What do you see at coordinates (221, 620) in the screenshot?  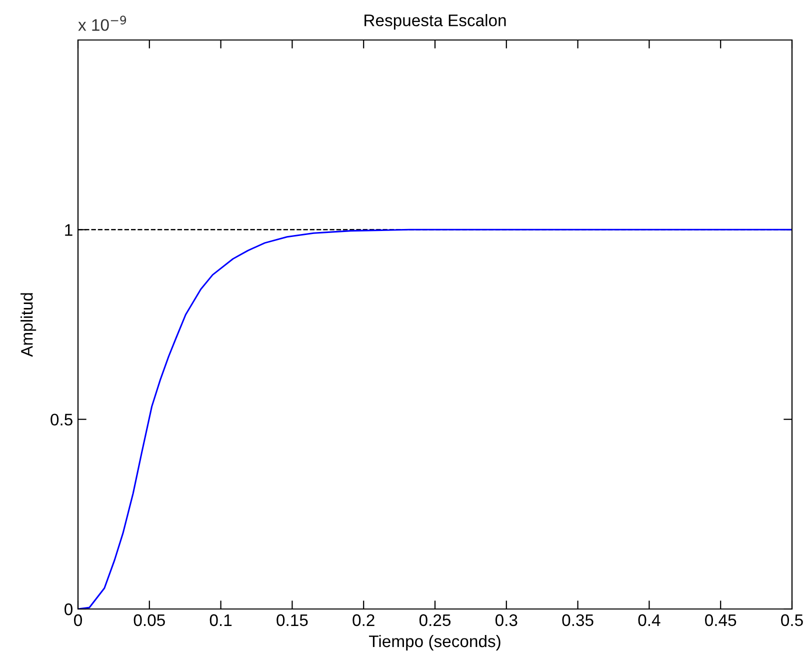 I see `x-tick-label: 0.1` at bounding box center [221, 620].